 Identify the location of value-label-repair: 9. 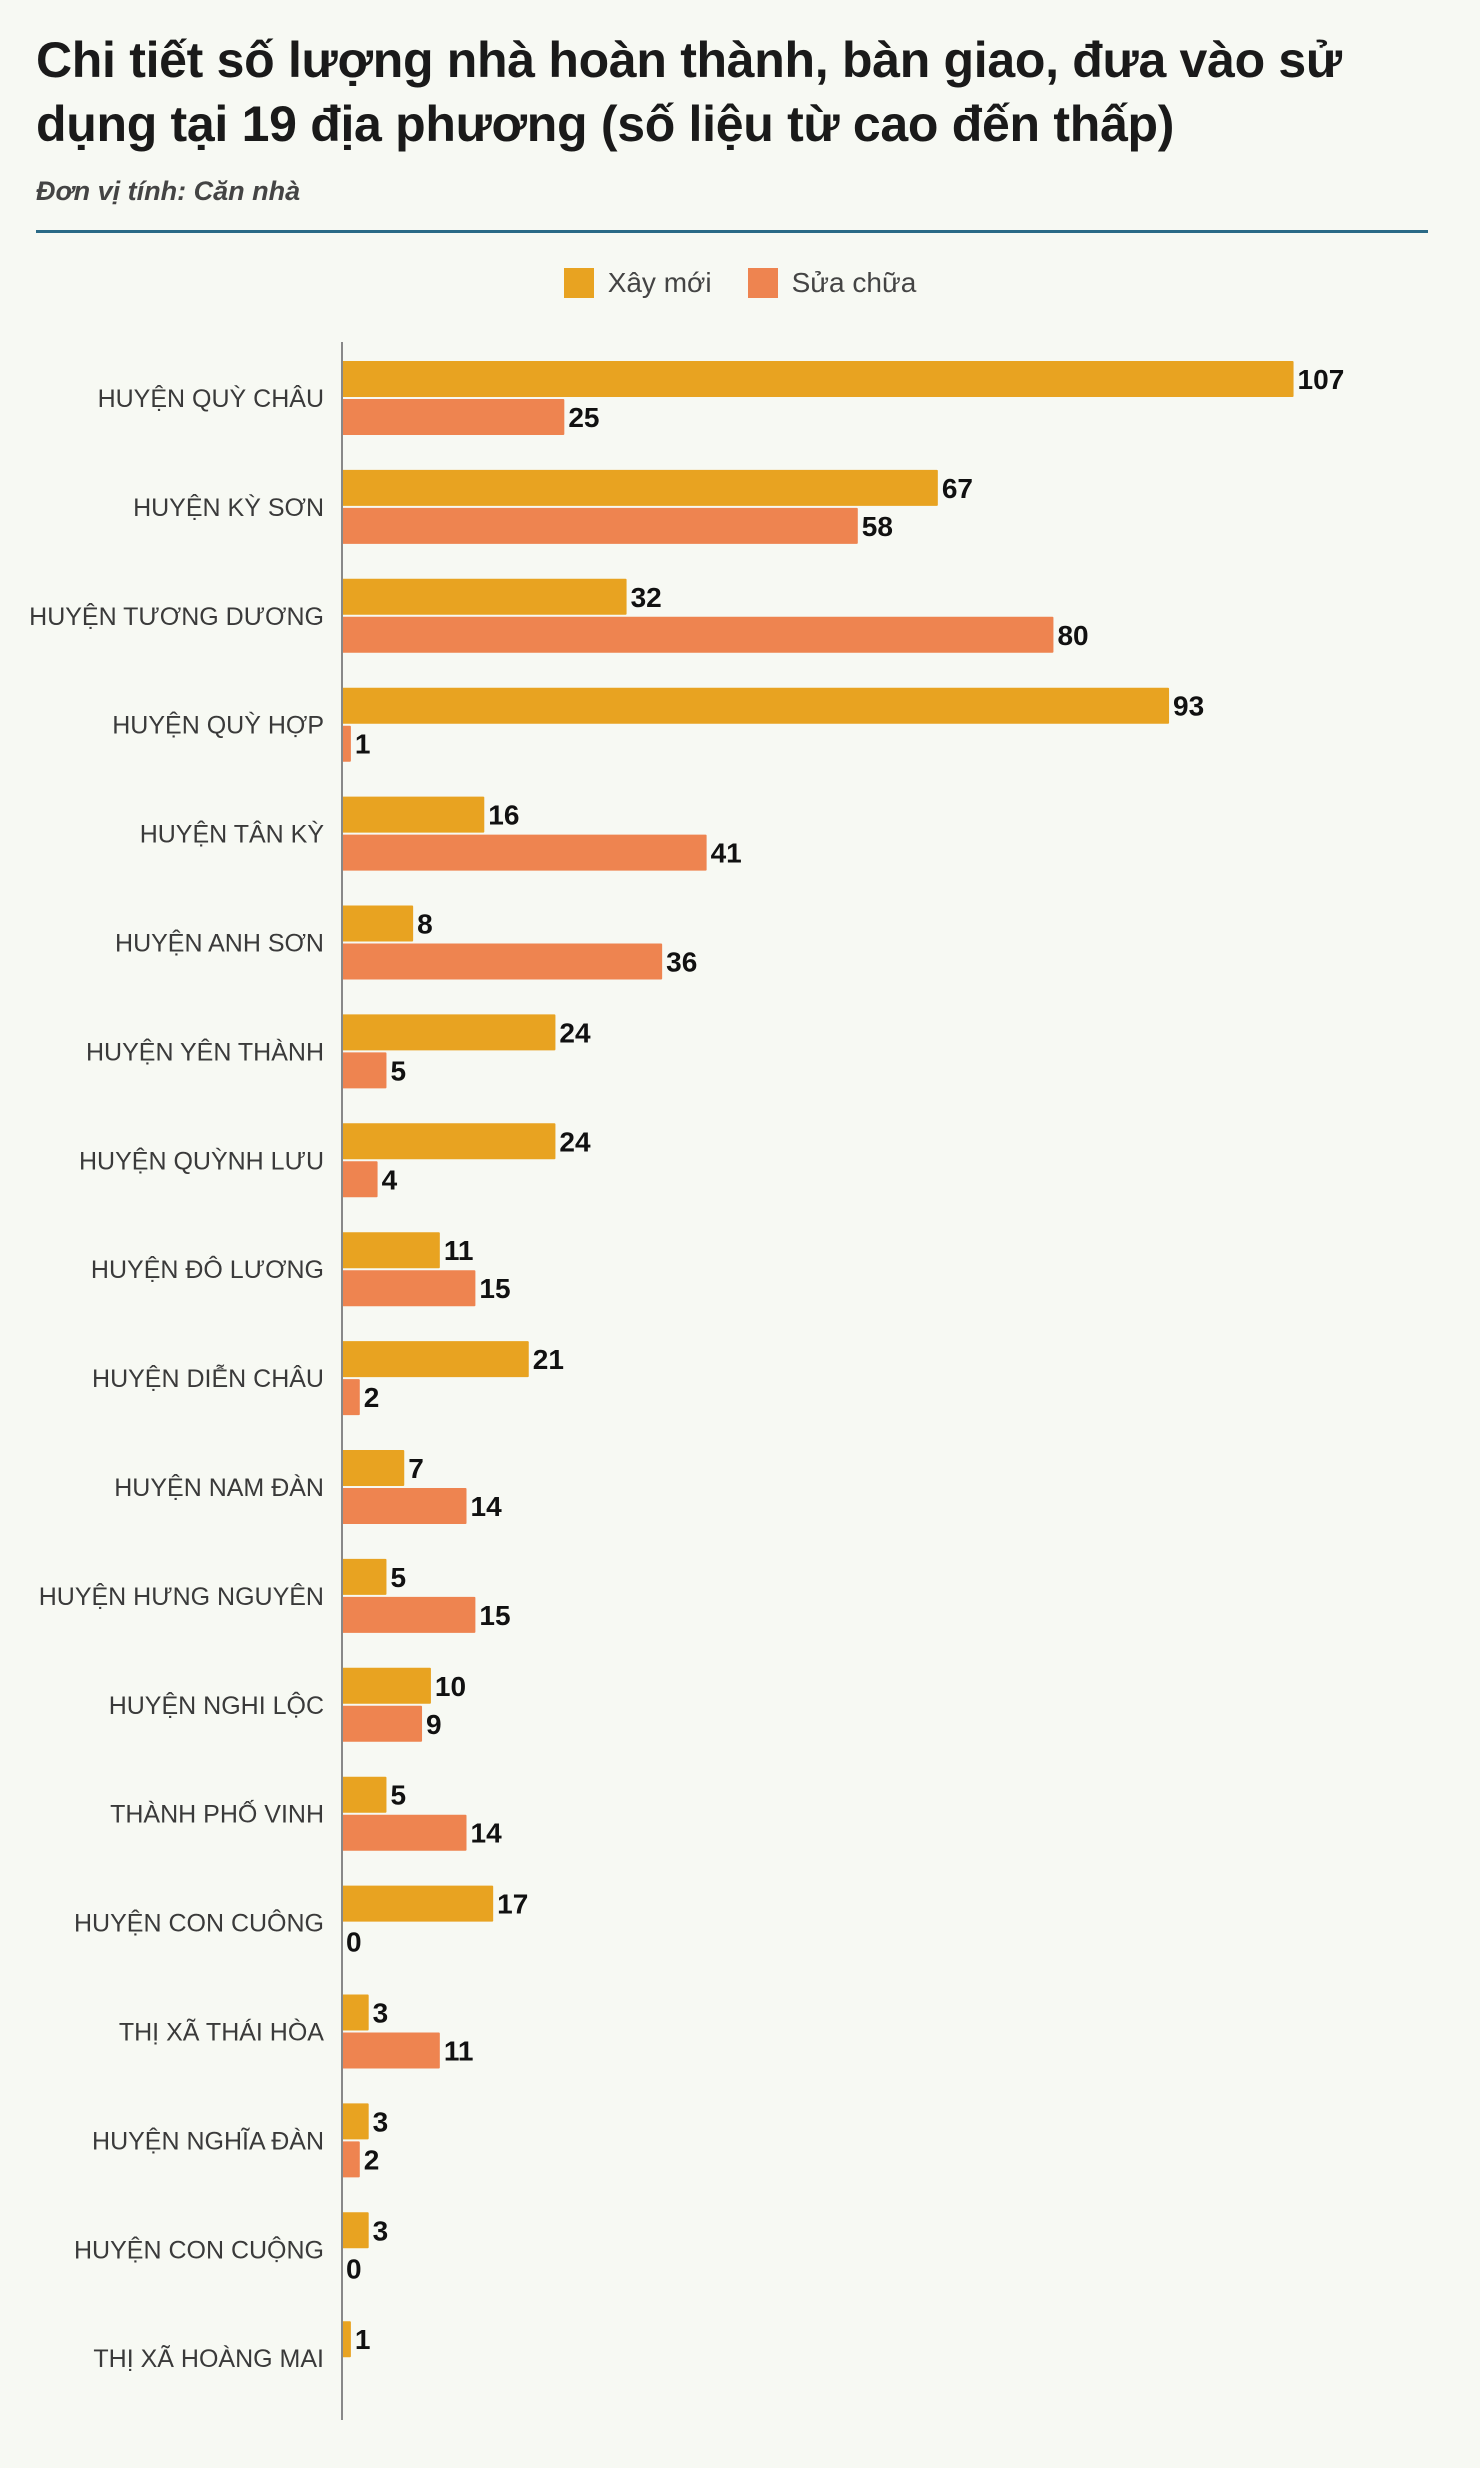
(434, 1724).